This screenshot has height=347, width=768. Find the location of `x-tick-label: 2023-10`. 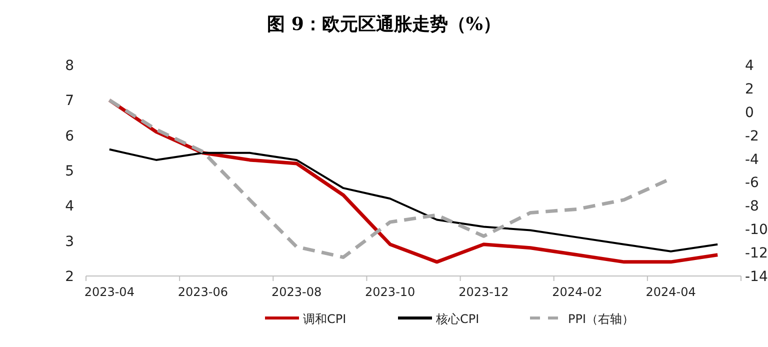

x-tick-label: 2023-10 is located at coordinates (390, 292).